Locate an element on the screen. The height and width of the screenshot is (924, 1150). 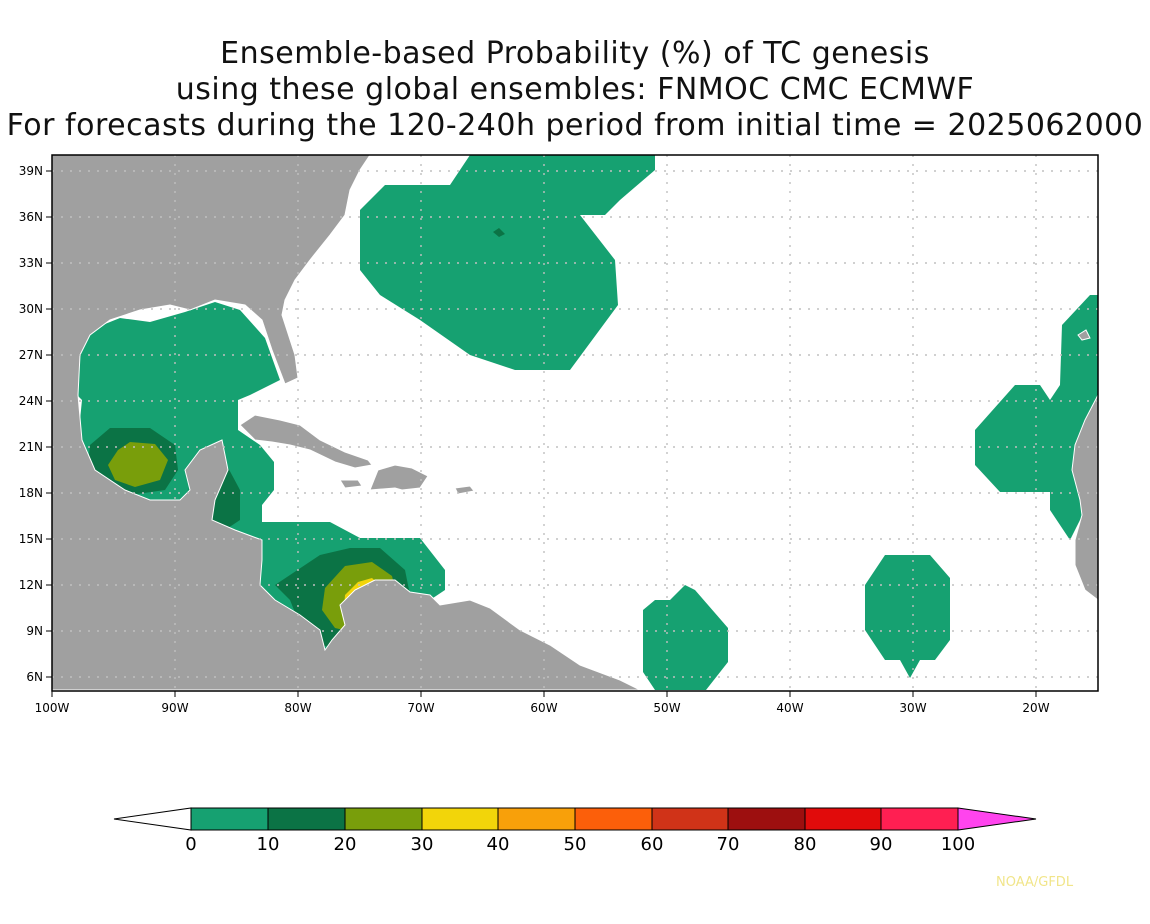
colorbar-underflow-arrow is located at coordinates (152, 819).